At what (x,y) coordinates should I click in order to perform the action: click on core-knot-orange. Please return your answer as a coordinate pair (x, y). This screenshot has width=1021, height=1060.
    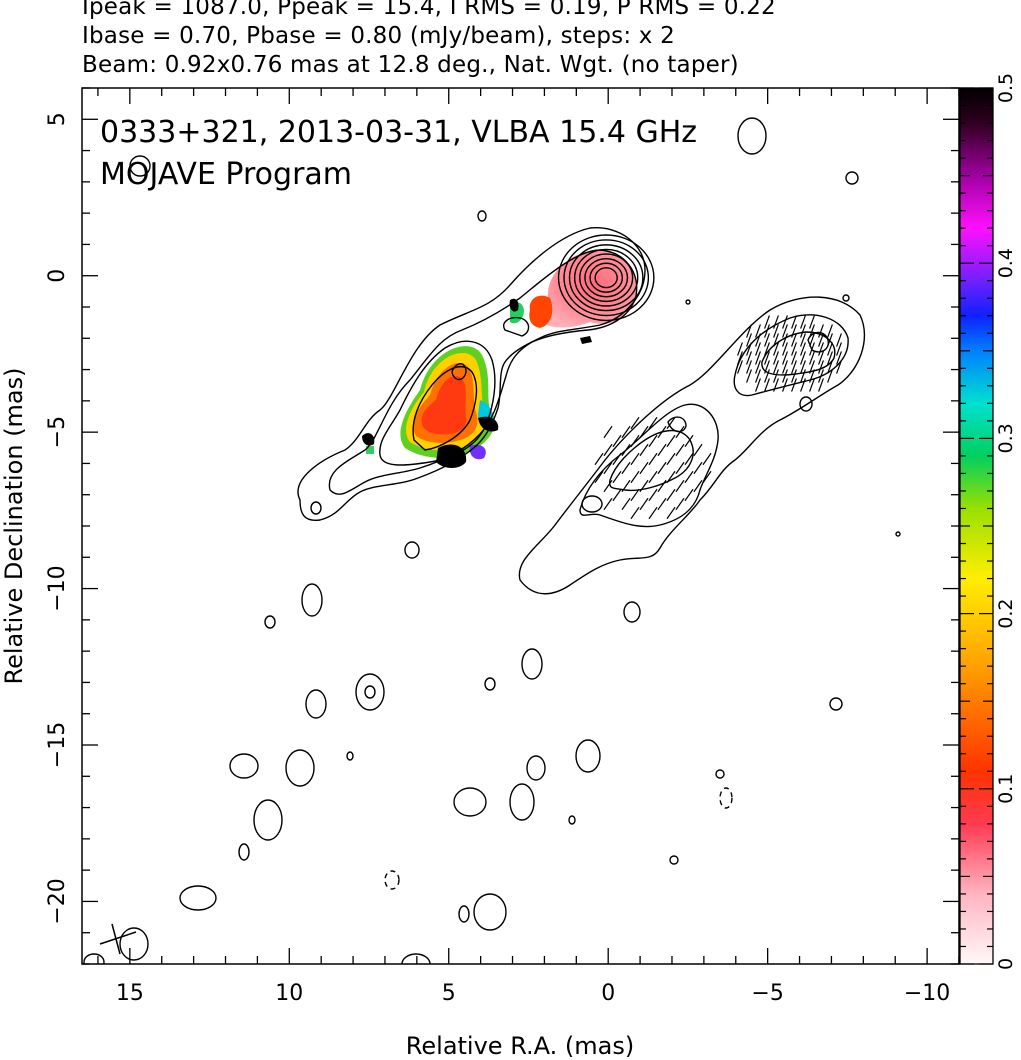
    Looking at the image, I should click on (541, 311).